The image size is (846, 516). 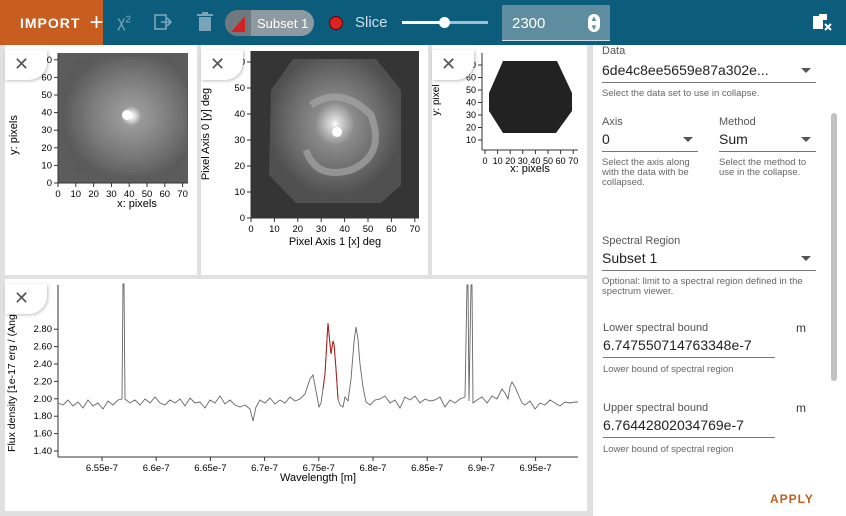 What do you see at coordinates (681, 93) in the screenshot?
I see `data-hint: Select the data set to use in collapse.` at bounding box center [681, 93].